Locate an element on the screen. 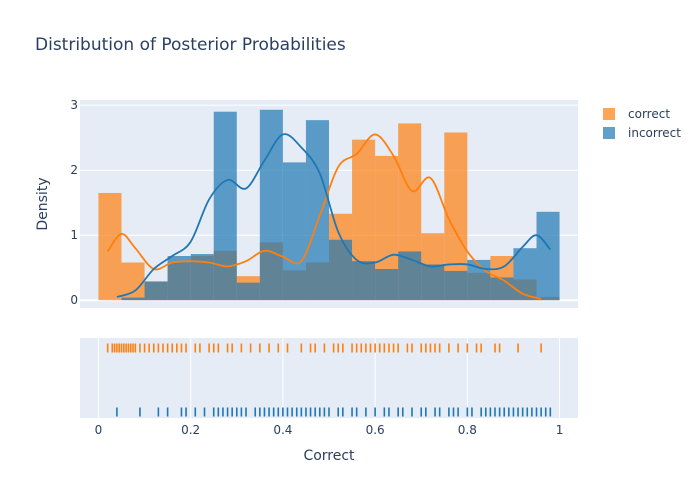  legend-label-correct: correct is located at coordinates (649, 114).